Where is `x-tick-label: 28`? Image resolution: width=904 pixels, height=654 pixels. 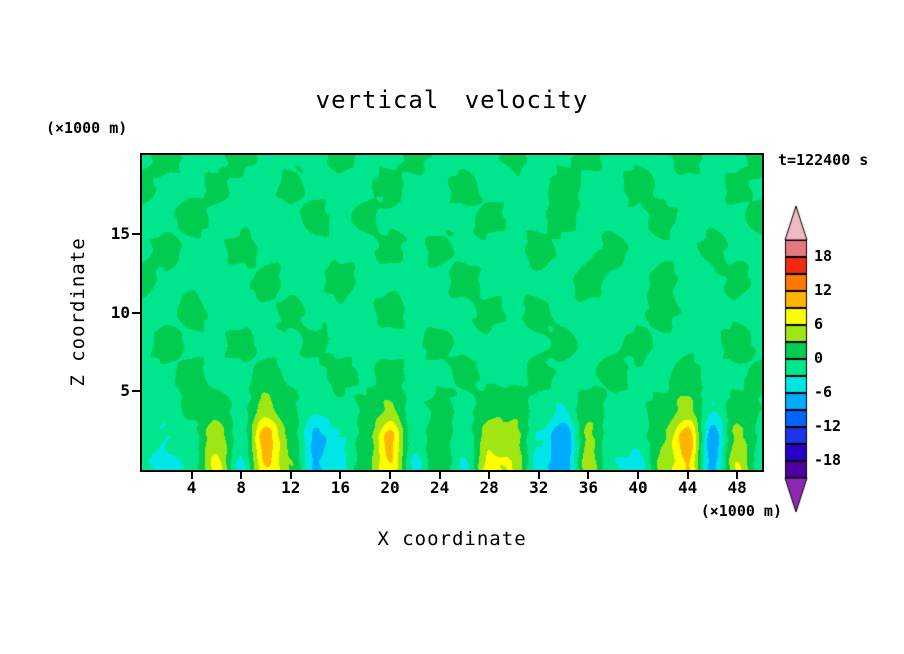
x-tick-label: 28 is located at coordinates (489, 487).